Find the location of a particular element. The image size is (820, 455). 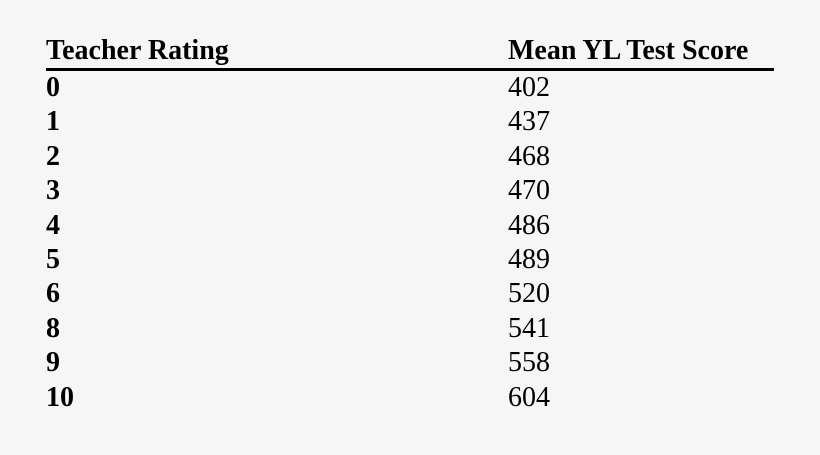

cell-mean-yl-test-score: 486 is located at coordinates (529, 225).